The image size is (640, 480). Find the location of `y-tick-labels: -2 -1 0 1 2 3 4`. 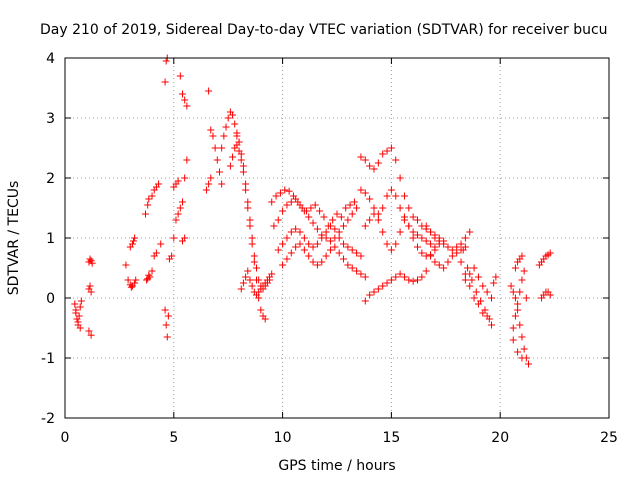

y-tick-labels: -2 -1 0 1 2 3 4 is located at coordinates (48, 239).